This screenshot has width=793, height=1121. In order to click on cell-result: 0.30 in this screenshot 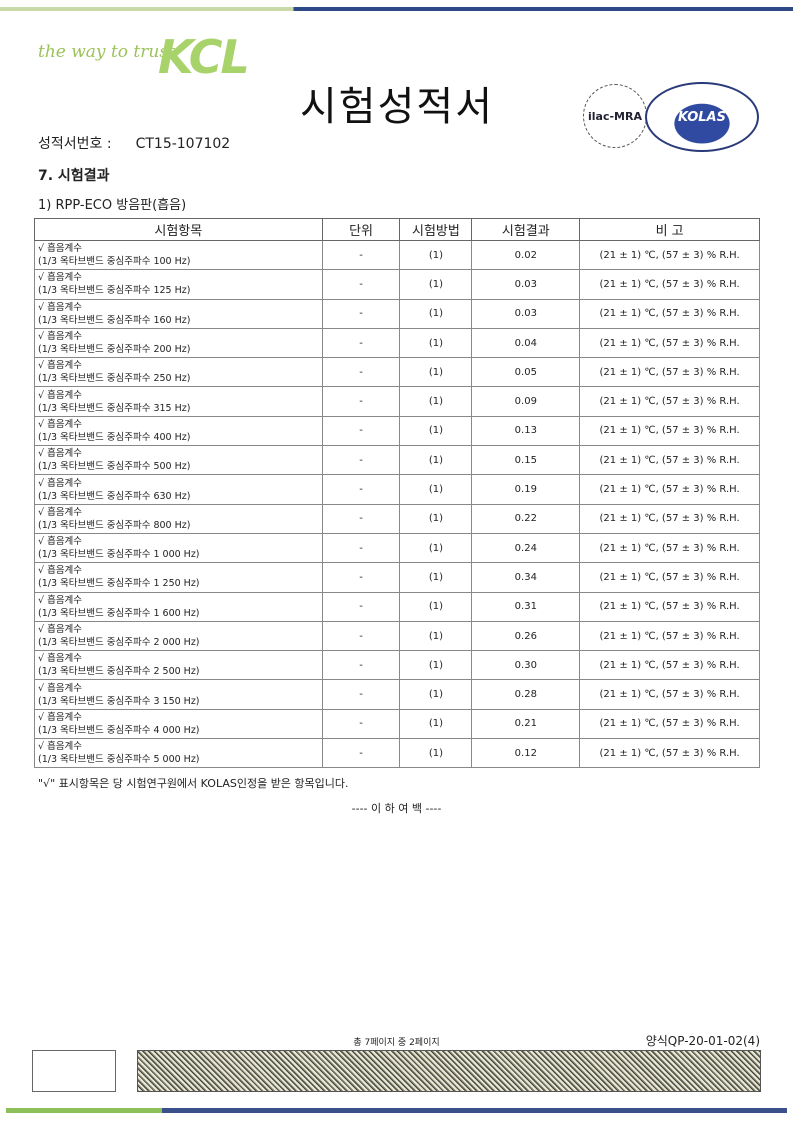, I will do `click(526, 665)`.